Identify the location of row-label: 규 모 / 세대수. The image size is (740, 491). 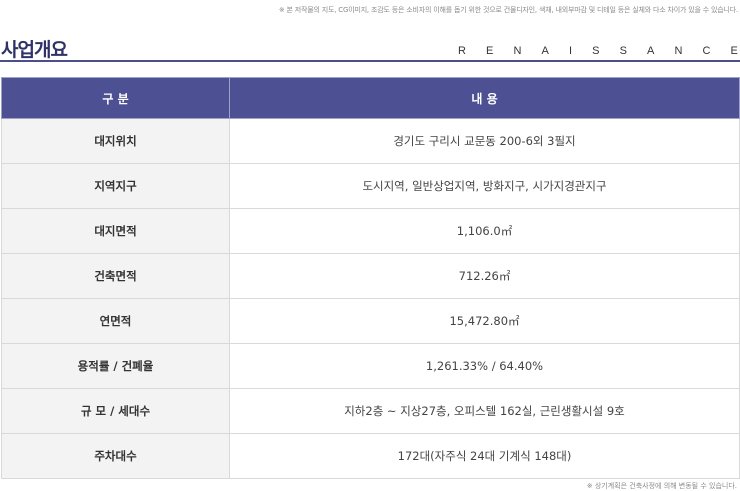
(115, 411).